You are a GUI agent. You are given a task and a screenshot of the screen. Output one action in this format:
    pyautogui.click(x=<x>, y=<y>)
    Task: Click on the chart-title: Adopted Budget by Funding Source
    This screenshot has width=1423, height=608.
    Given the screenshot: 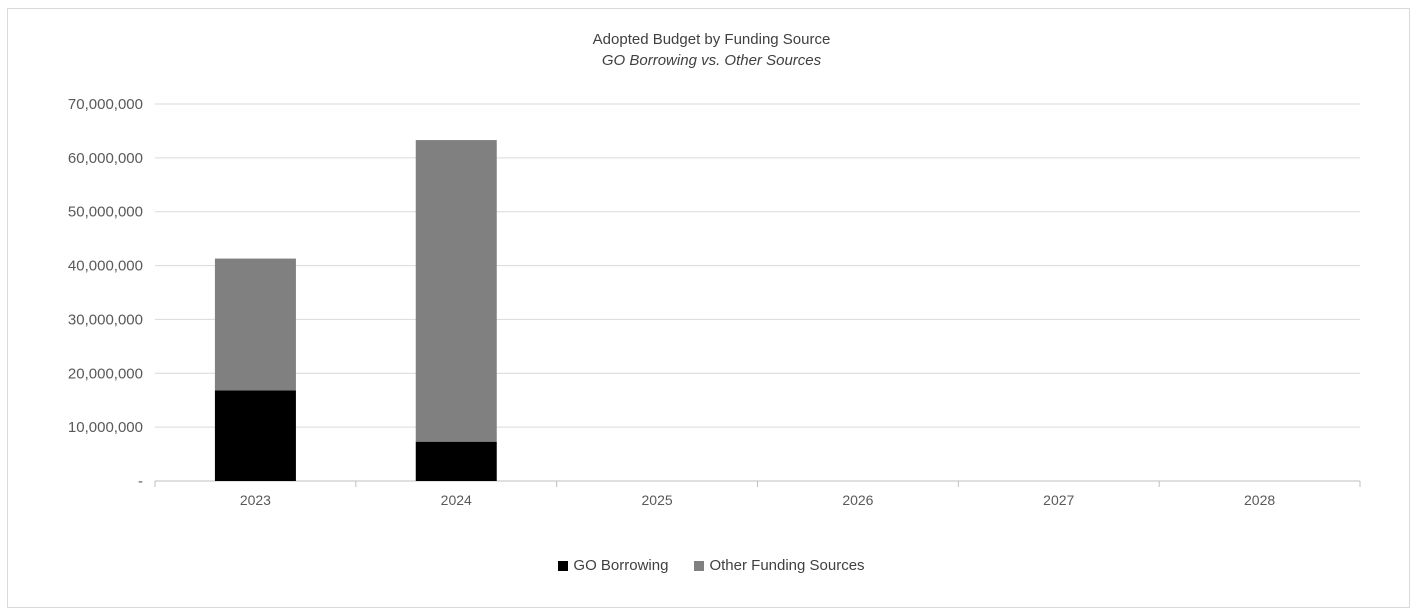 What is the action you would take?
    pyautogui.click(x=711, y=39)
    